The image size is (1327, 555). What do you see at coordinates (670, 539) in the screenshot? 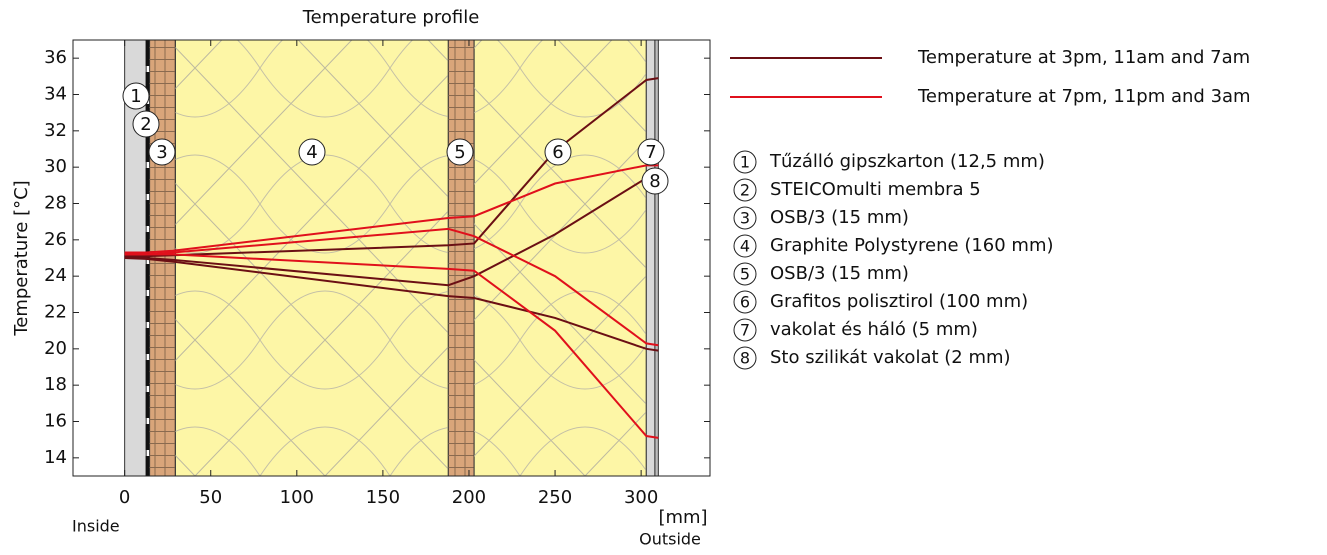
I see `outside-note: Outside` at bounding box center [670, 539].